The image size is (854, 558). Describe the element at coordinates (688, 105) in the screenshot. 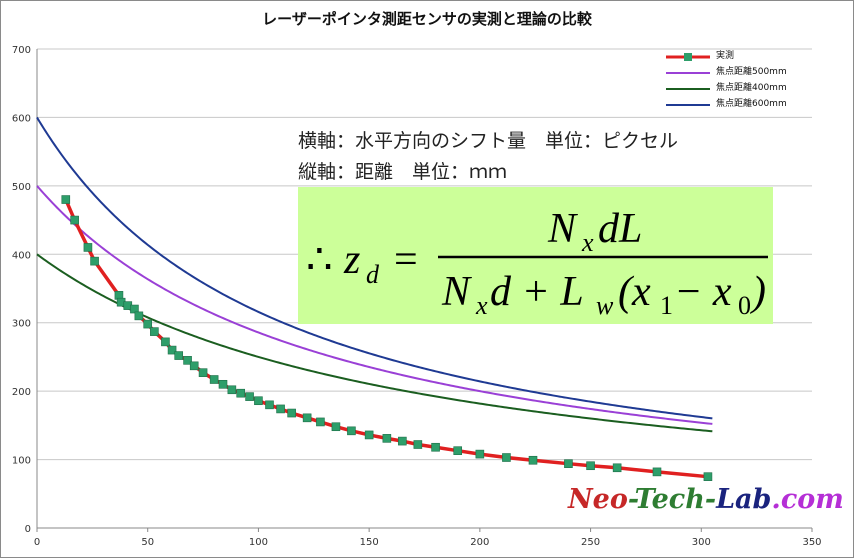

I see `legend-swatch-f600` at that location.